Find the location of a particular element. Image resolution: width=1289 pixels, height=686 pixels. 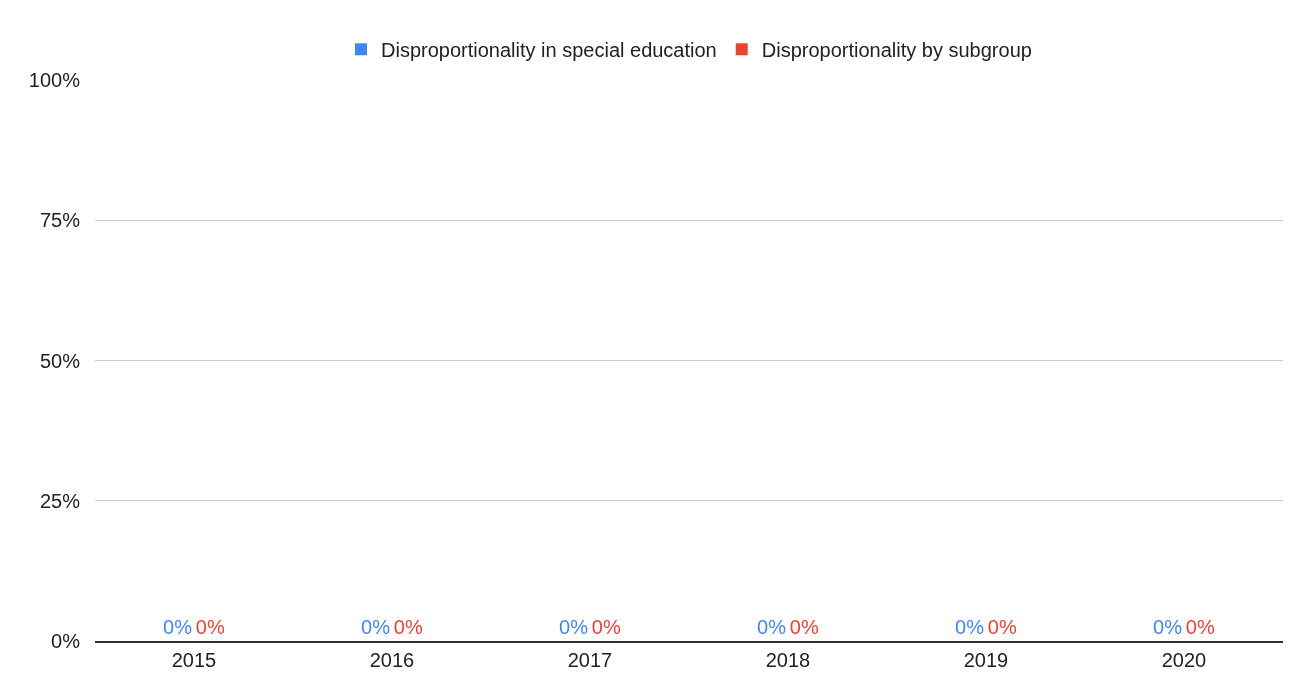

y-tick-label: 50% is located at coordinates (60, 360).